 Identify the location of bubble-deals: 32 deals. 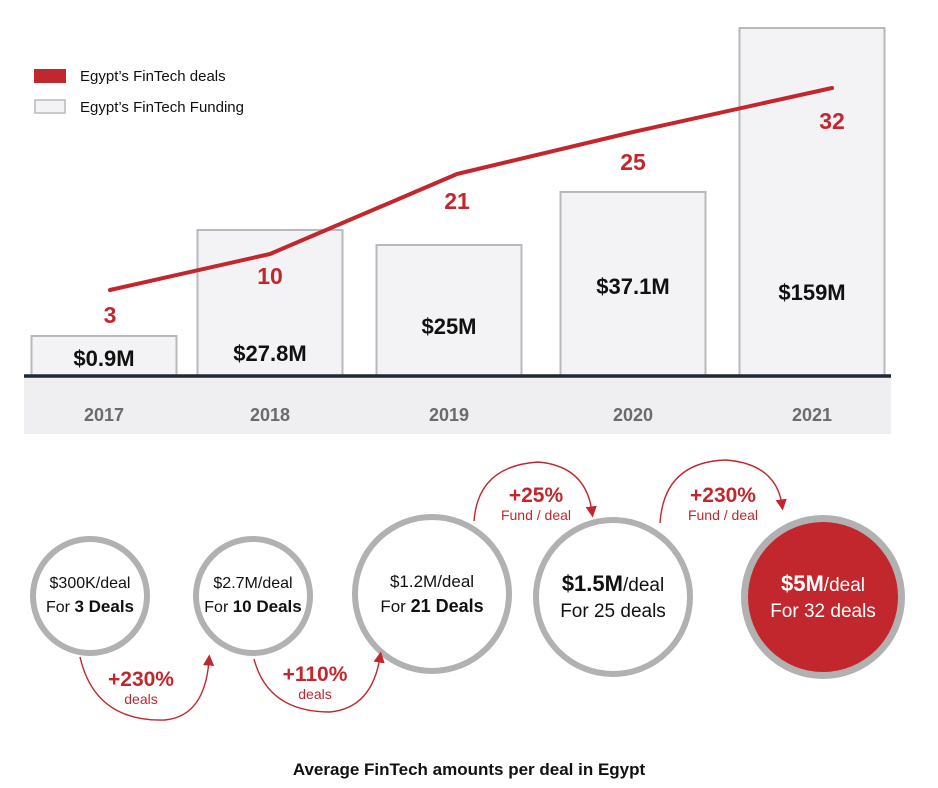
(839, 611).